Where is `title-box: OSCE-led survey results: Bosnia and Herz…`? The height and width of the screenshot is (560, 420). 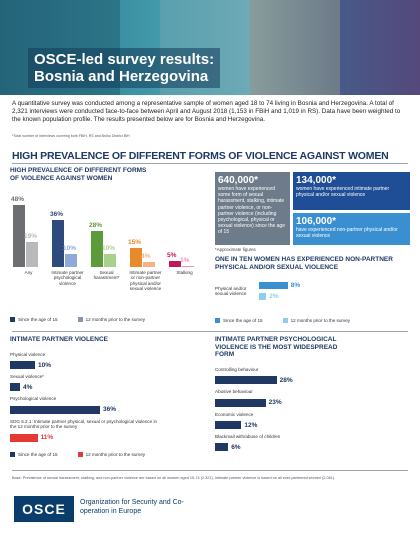 title-box: OSCE-led survey results: Bosnia and Herz… is located at coordinates (124, 68).